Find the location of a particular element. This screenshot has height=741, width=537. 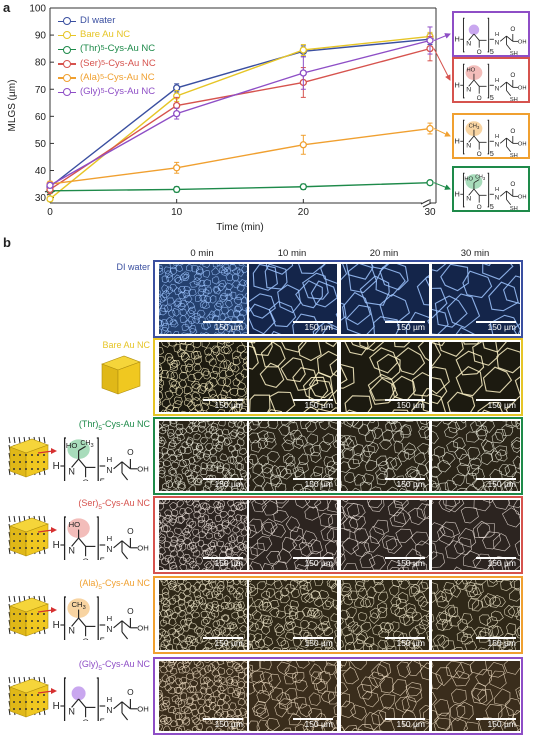

legend-item: (Gly) 5 -Cys-Au NC is located at coordinates (107, 92).